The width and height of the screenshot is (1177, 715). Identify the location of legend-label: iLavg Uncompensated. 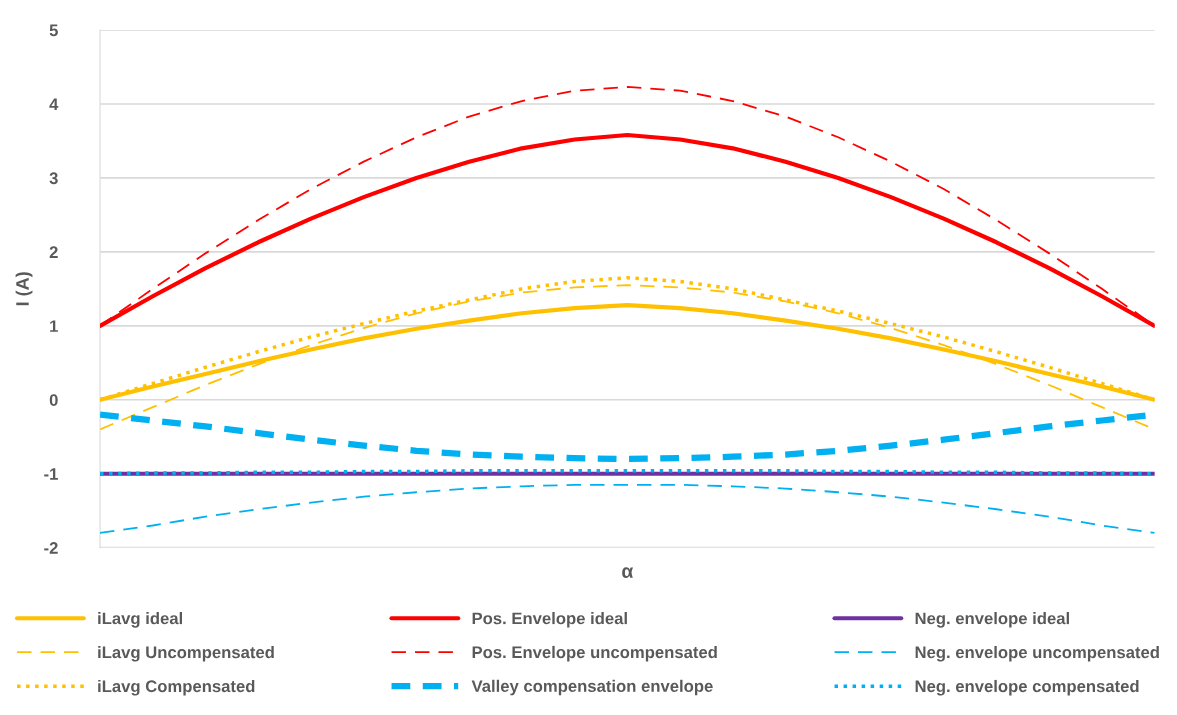
(186, 653).